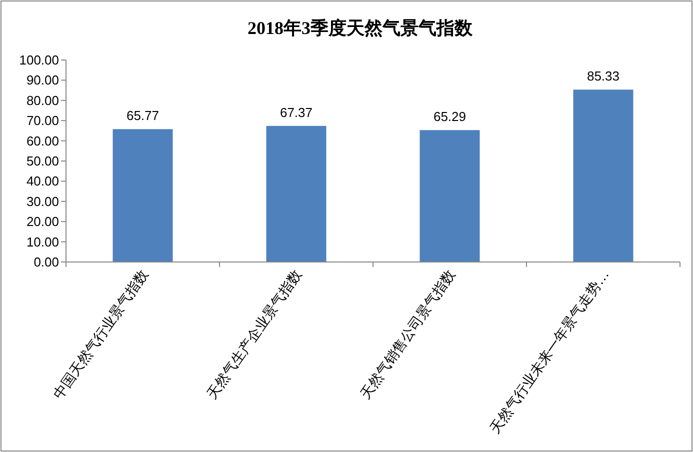 This screenshot has width=693, height=452. I want to click on data-label: 85.33, so click(603, 76).